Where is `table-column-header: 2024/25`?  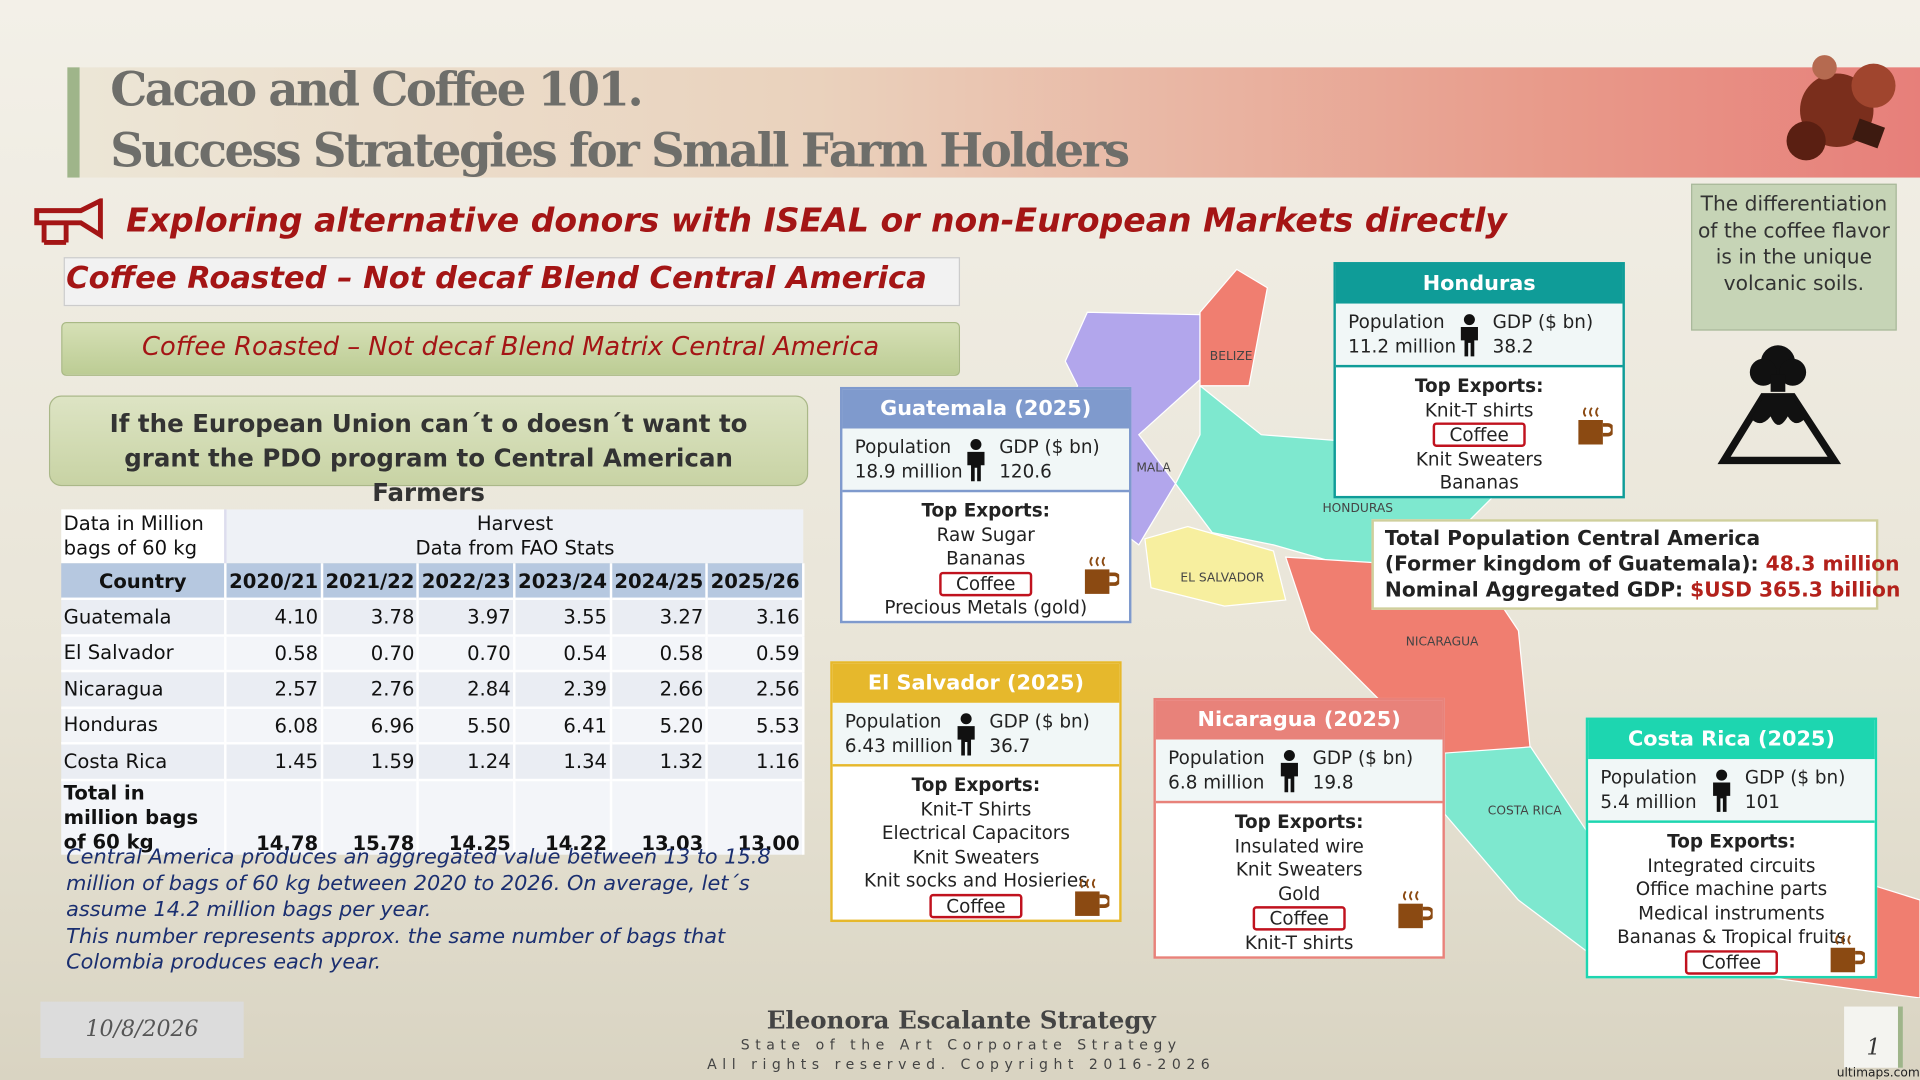 table-column-header: 2024/25 is located at coordinates (659, 581).